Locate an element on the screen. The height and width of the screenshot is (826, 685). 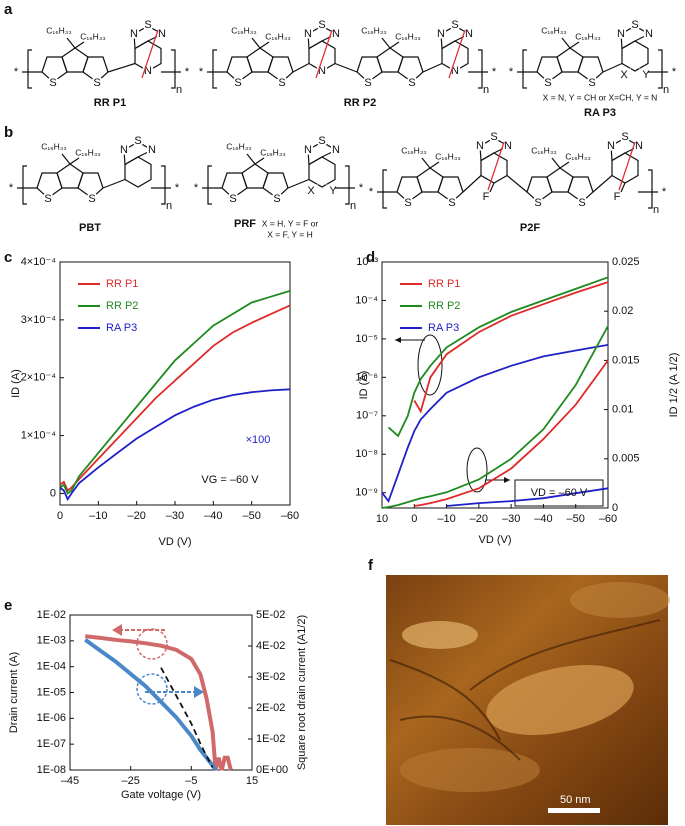
polymer-name: PBT is located at coordinates (90, 228).